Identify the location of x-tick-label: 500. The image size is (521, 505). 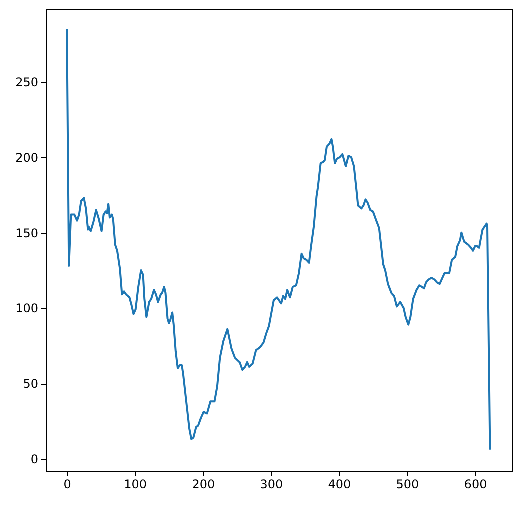
(408, 485).